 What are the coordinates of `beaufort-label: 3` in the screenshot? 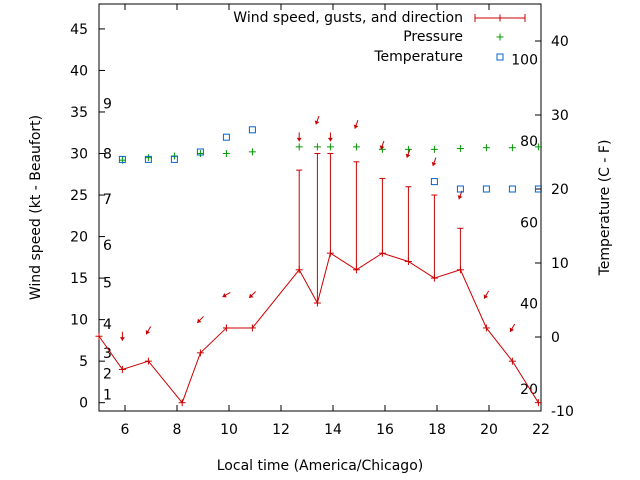 It's located at (107, 354).